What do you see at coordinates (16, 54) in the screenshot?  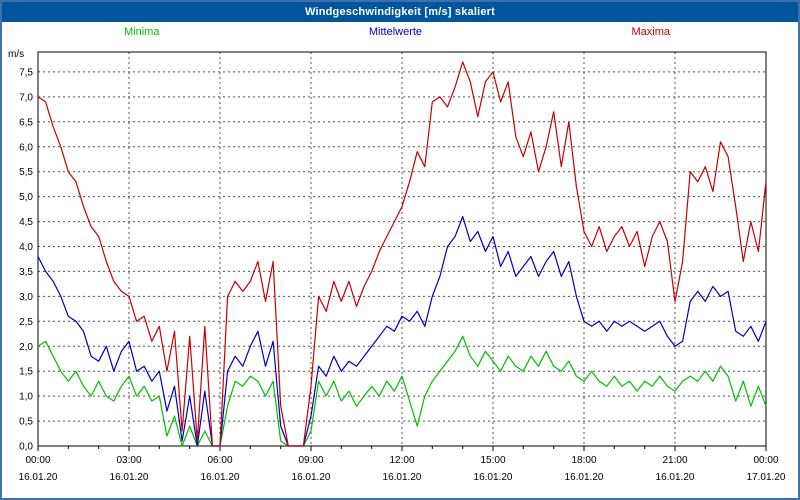 I see `svg-text: m/s` at bounding box center [16, 54].